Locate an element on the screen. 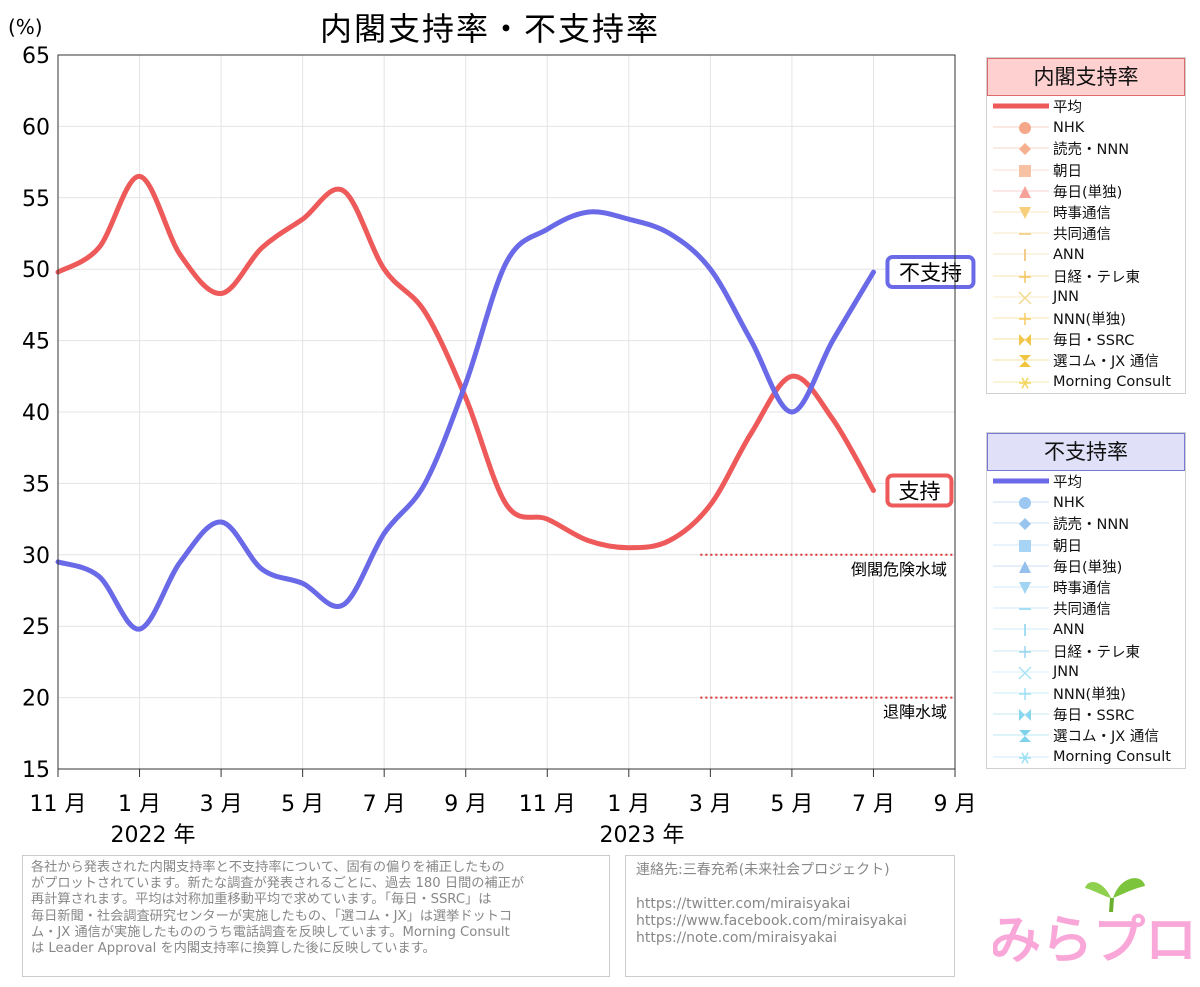 The image size is (1200, 987). series-end-label: 不支持 is located at coordinates (930, 273).